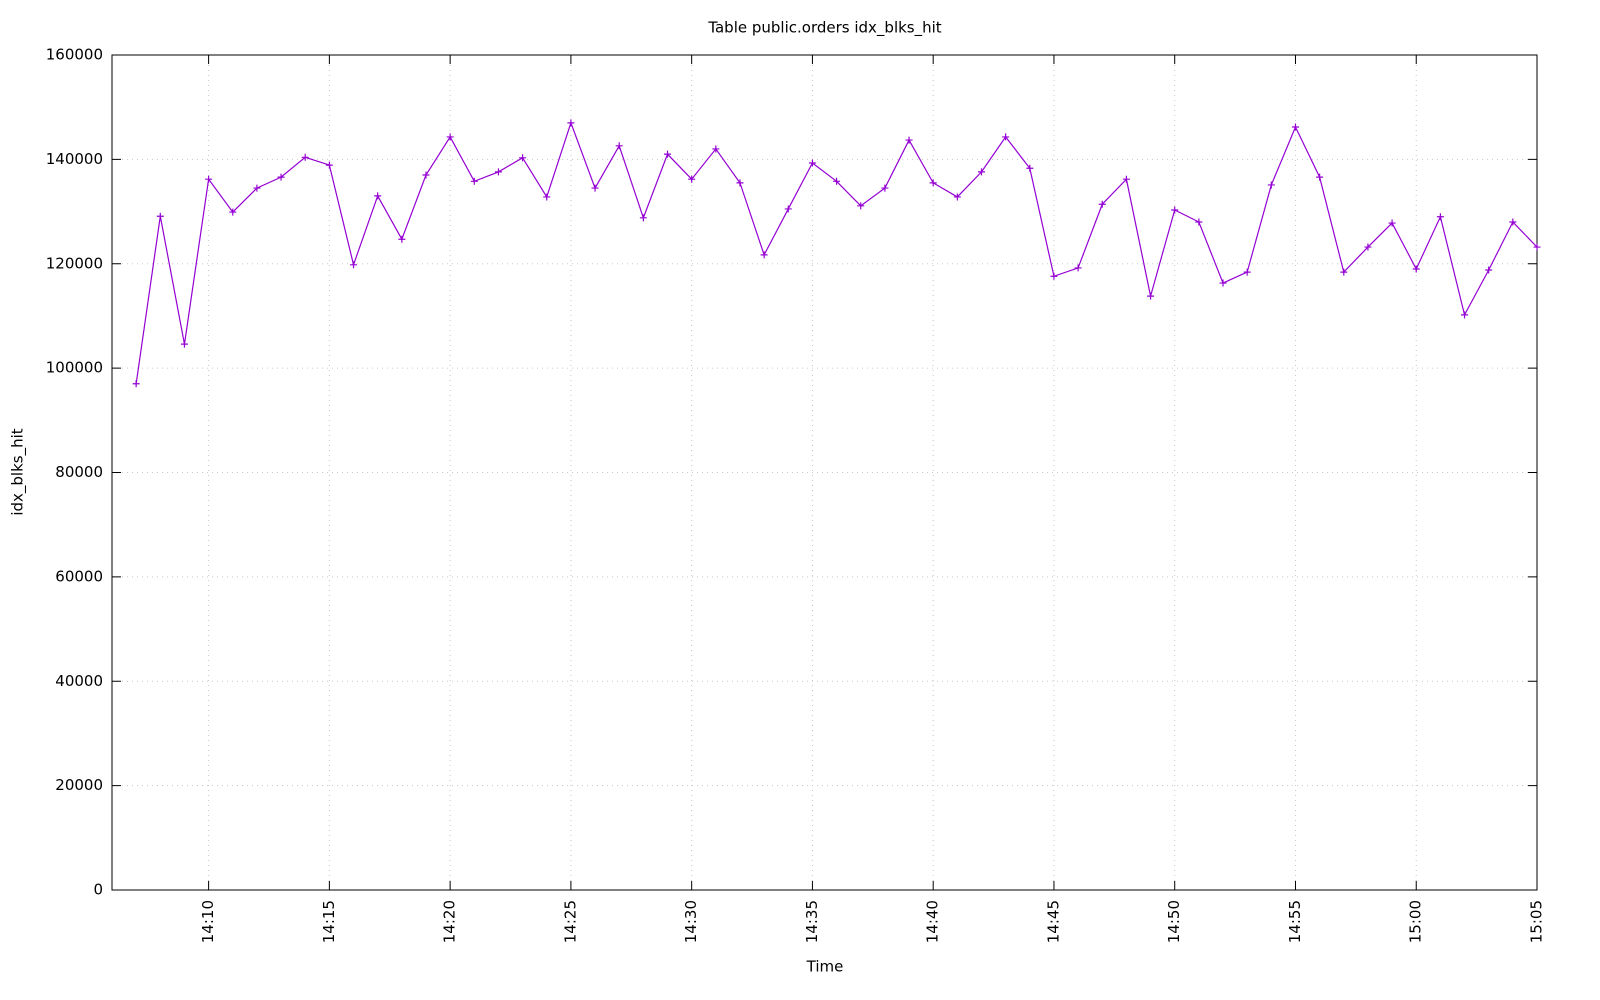 The height and width of the screenshot is (1000, 1600). I want to click on y-tick-label: 60000, so click(79, 576).